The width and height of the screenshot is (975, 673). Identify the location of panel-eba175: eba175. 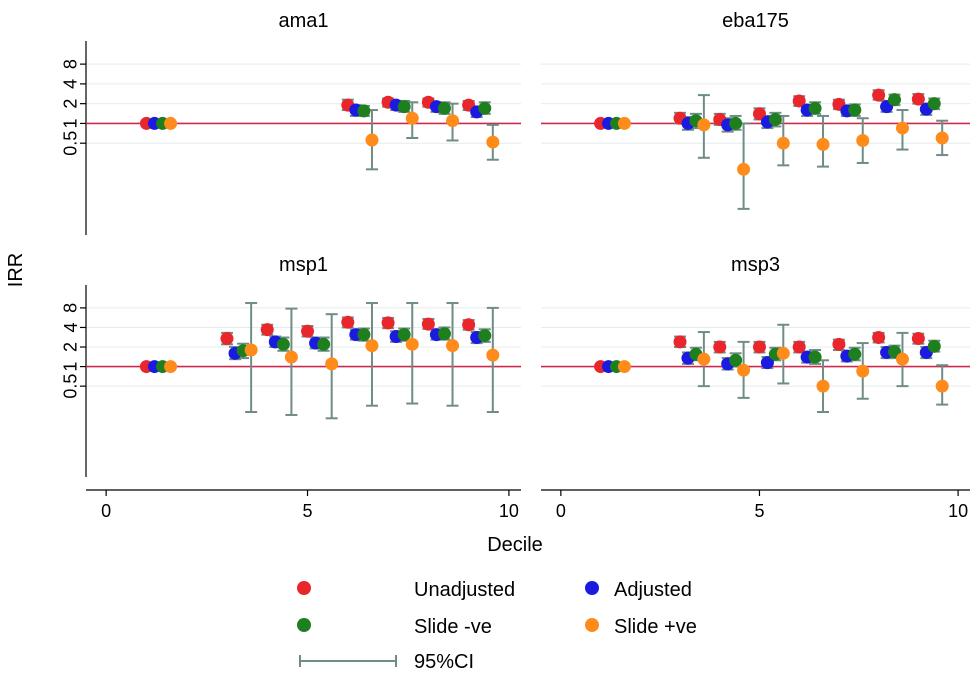
(755, 110).